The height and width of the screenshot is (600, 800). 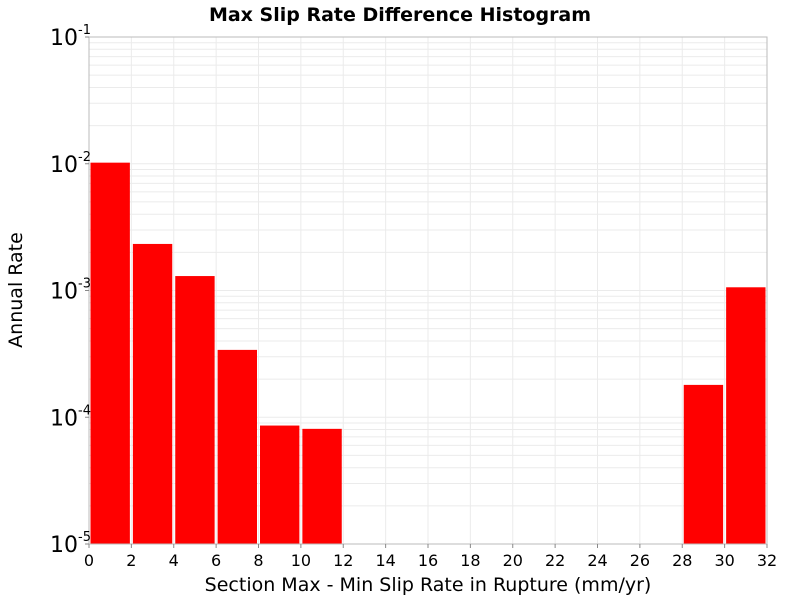 What do you see at coordinates (216, 560) in the screenshot?
I see `x-tick-label: 6` at bounding box center [216, 560].